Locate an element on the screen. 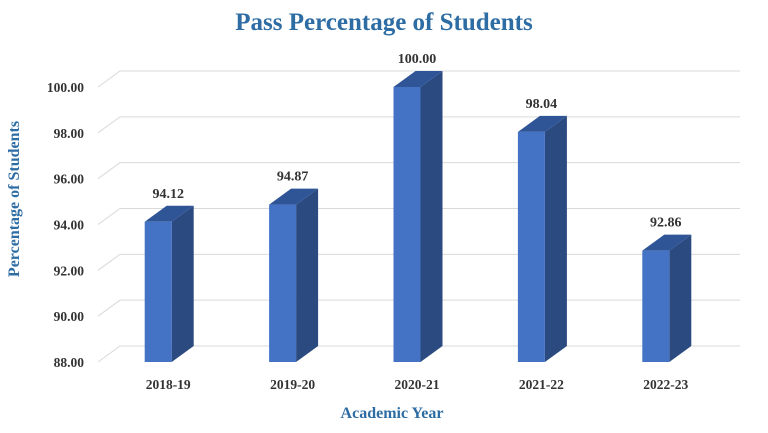 This screenshot has width=768, height=433. data-label: 98.04 is located at coordinates (542, 104).